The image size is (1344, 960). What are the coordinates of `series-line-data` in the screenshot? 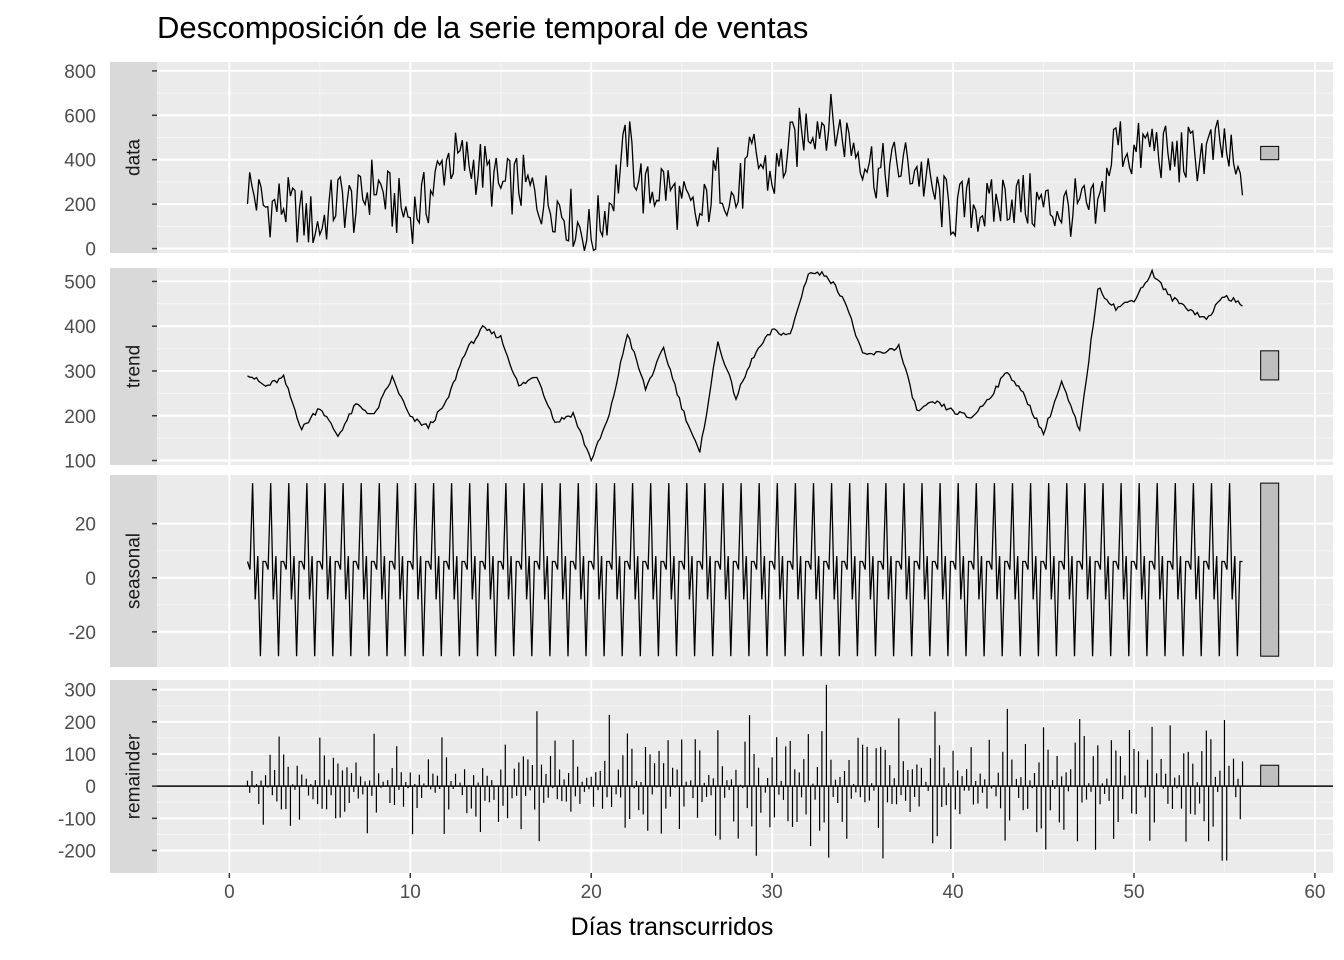 It's located at (745, 172).